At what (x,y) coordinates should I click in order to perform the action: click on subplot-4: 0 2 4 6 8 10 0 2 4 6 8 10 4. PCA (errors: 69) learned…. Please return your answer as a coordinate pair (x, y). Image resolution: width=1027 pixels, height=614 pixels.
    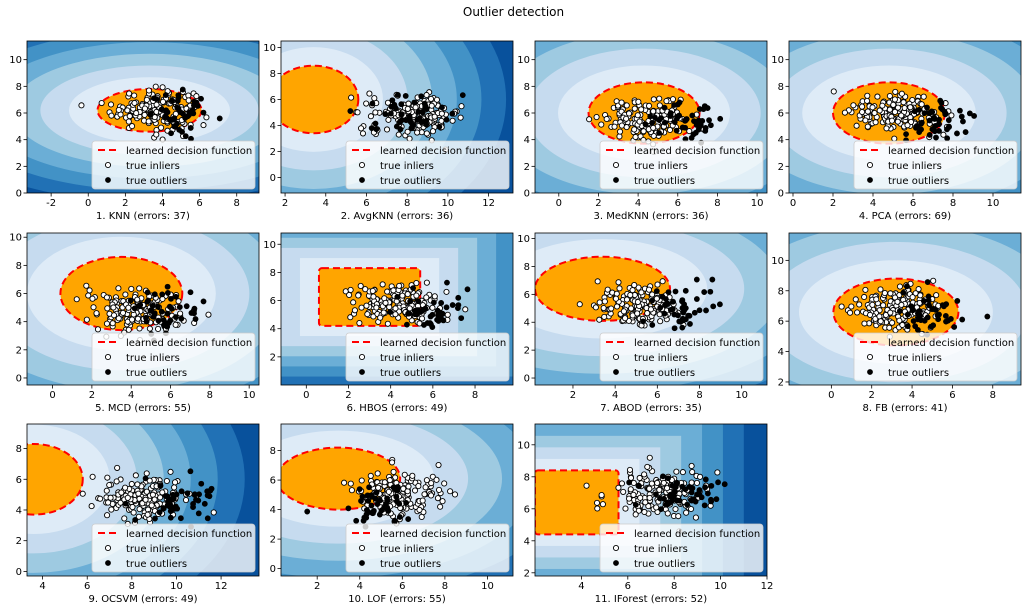
    Looking at the image, I should click on (896, 131).